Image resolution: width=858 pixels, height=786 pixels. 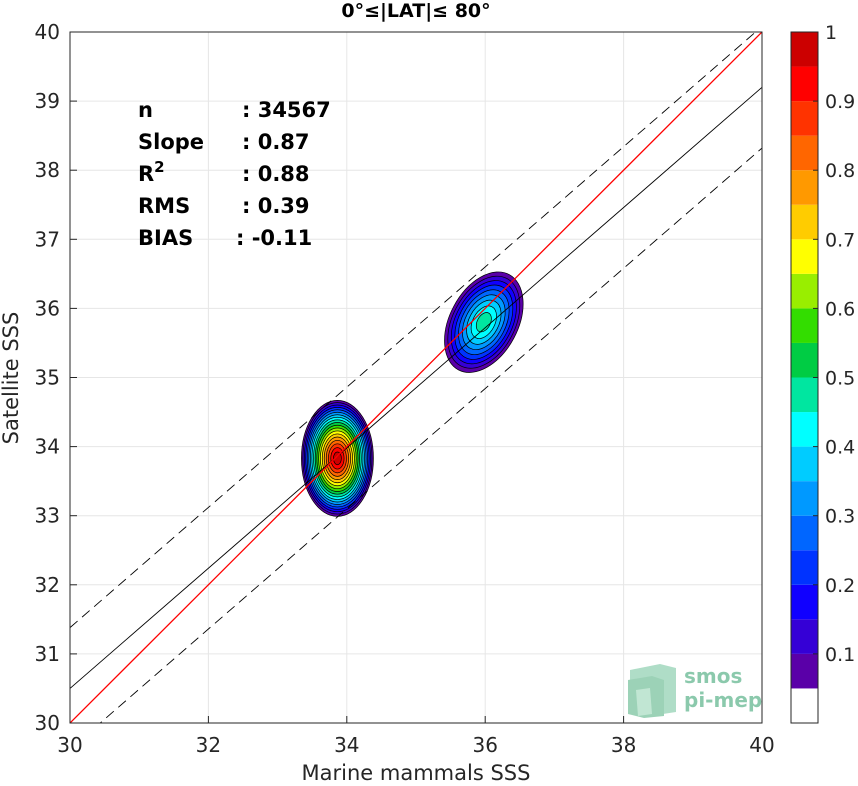 What do you see at coordinates (145, 110) in the screenshot?
I see `stat-label: n` at bounding box center [145, 110].